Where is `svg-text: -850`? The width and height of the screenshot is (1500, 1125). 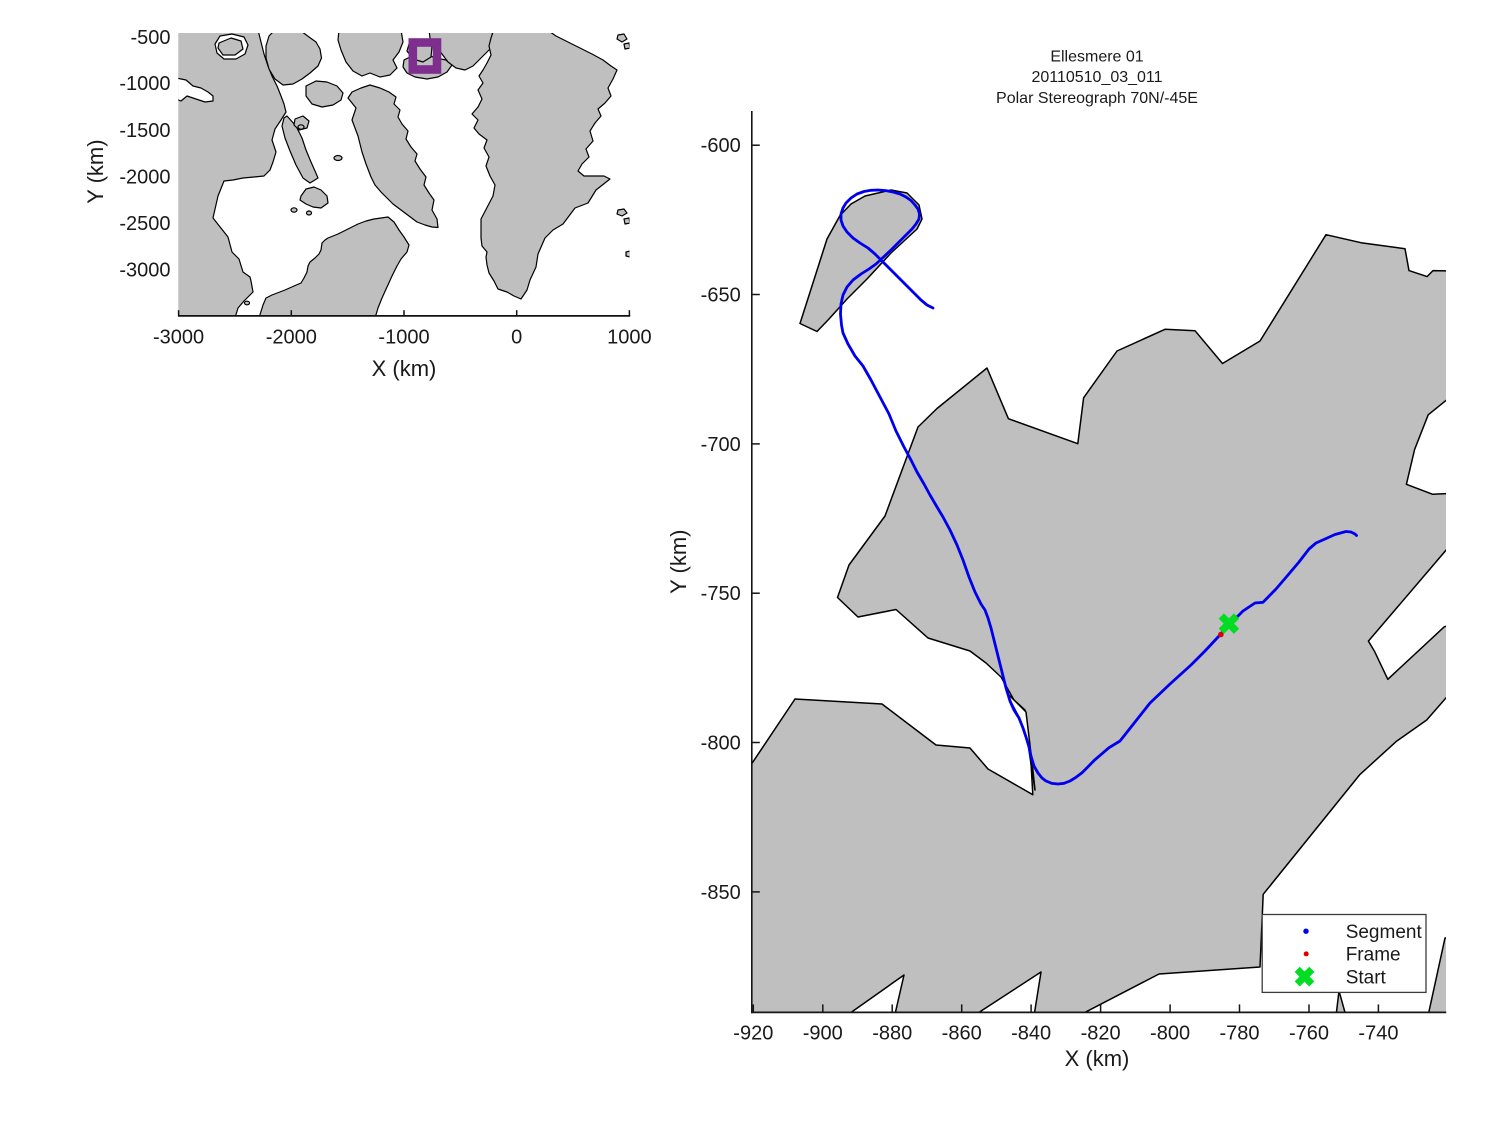
svg-text: -850 is located at coordinates (721, 893).